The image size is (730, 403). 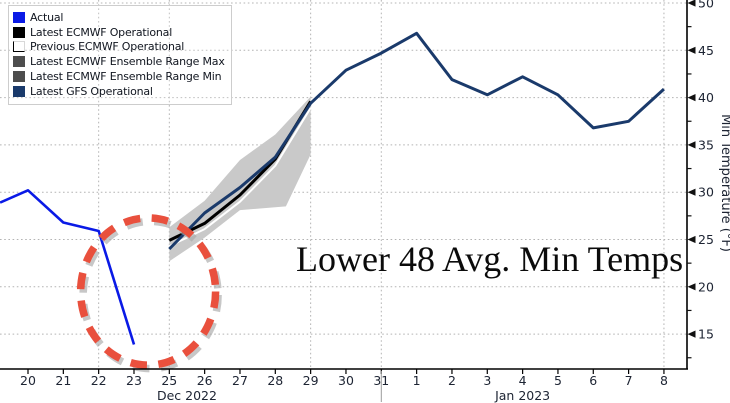 I want to click on legend-item-latest-ecmwf-ensemble-range-min: Latest ECMWF Ensemble Range Min, so click(x=119, y=76).